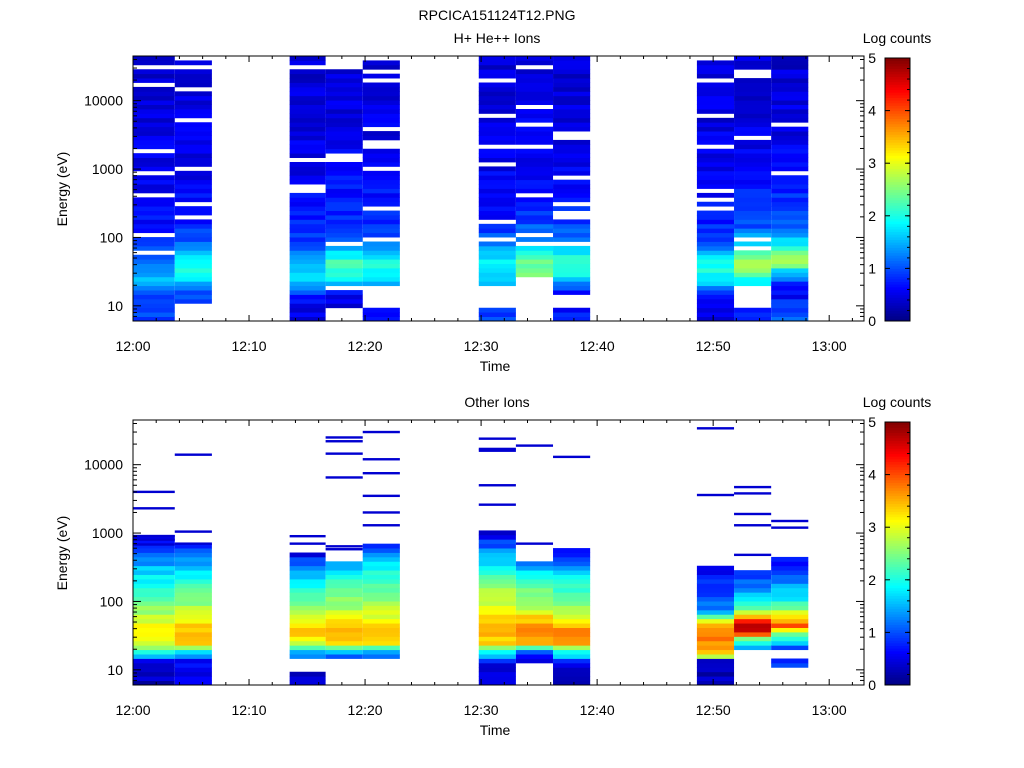 The image size is (1024, 768). What do you see at coordinates (872, 685) in the screenshot?
I see `colorbar-tick-label: 0` at bounding box center [872, 685].